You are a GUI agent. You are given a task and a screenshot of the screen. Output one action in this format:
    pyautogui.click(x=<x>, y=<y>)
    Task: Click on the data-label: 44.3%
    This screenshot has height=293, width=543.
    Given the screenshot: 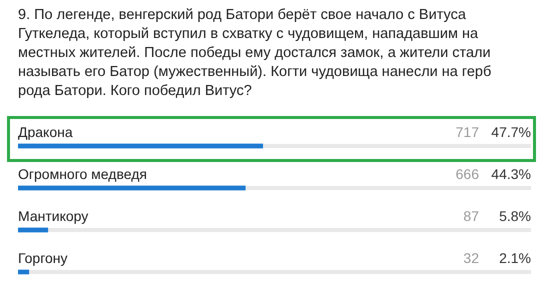 What is the action you would take?
    pyautogui.click(x=511, y=174)
    